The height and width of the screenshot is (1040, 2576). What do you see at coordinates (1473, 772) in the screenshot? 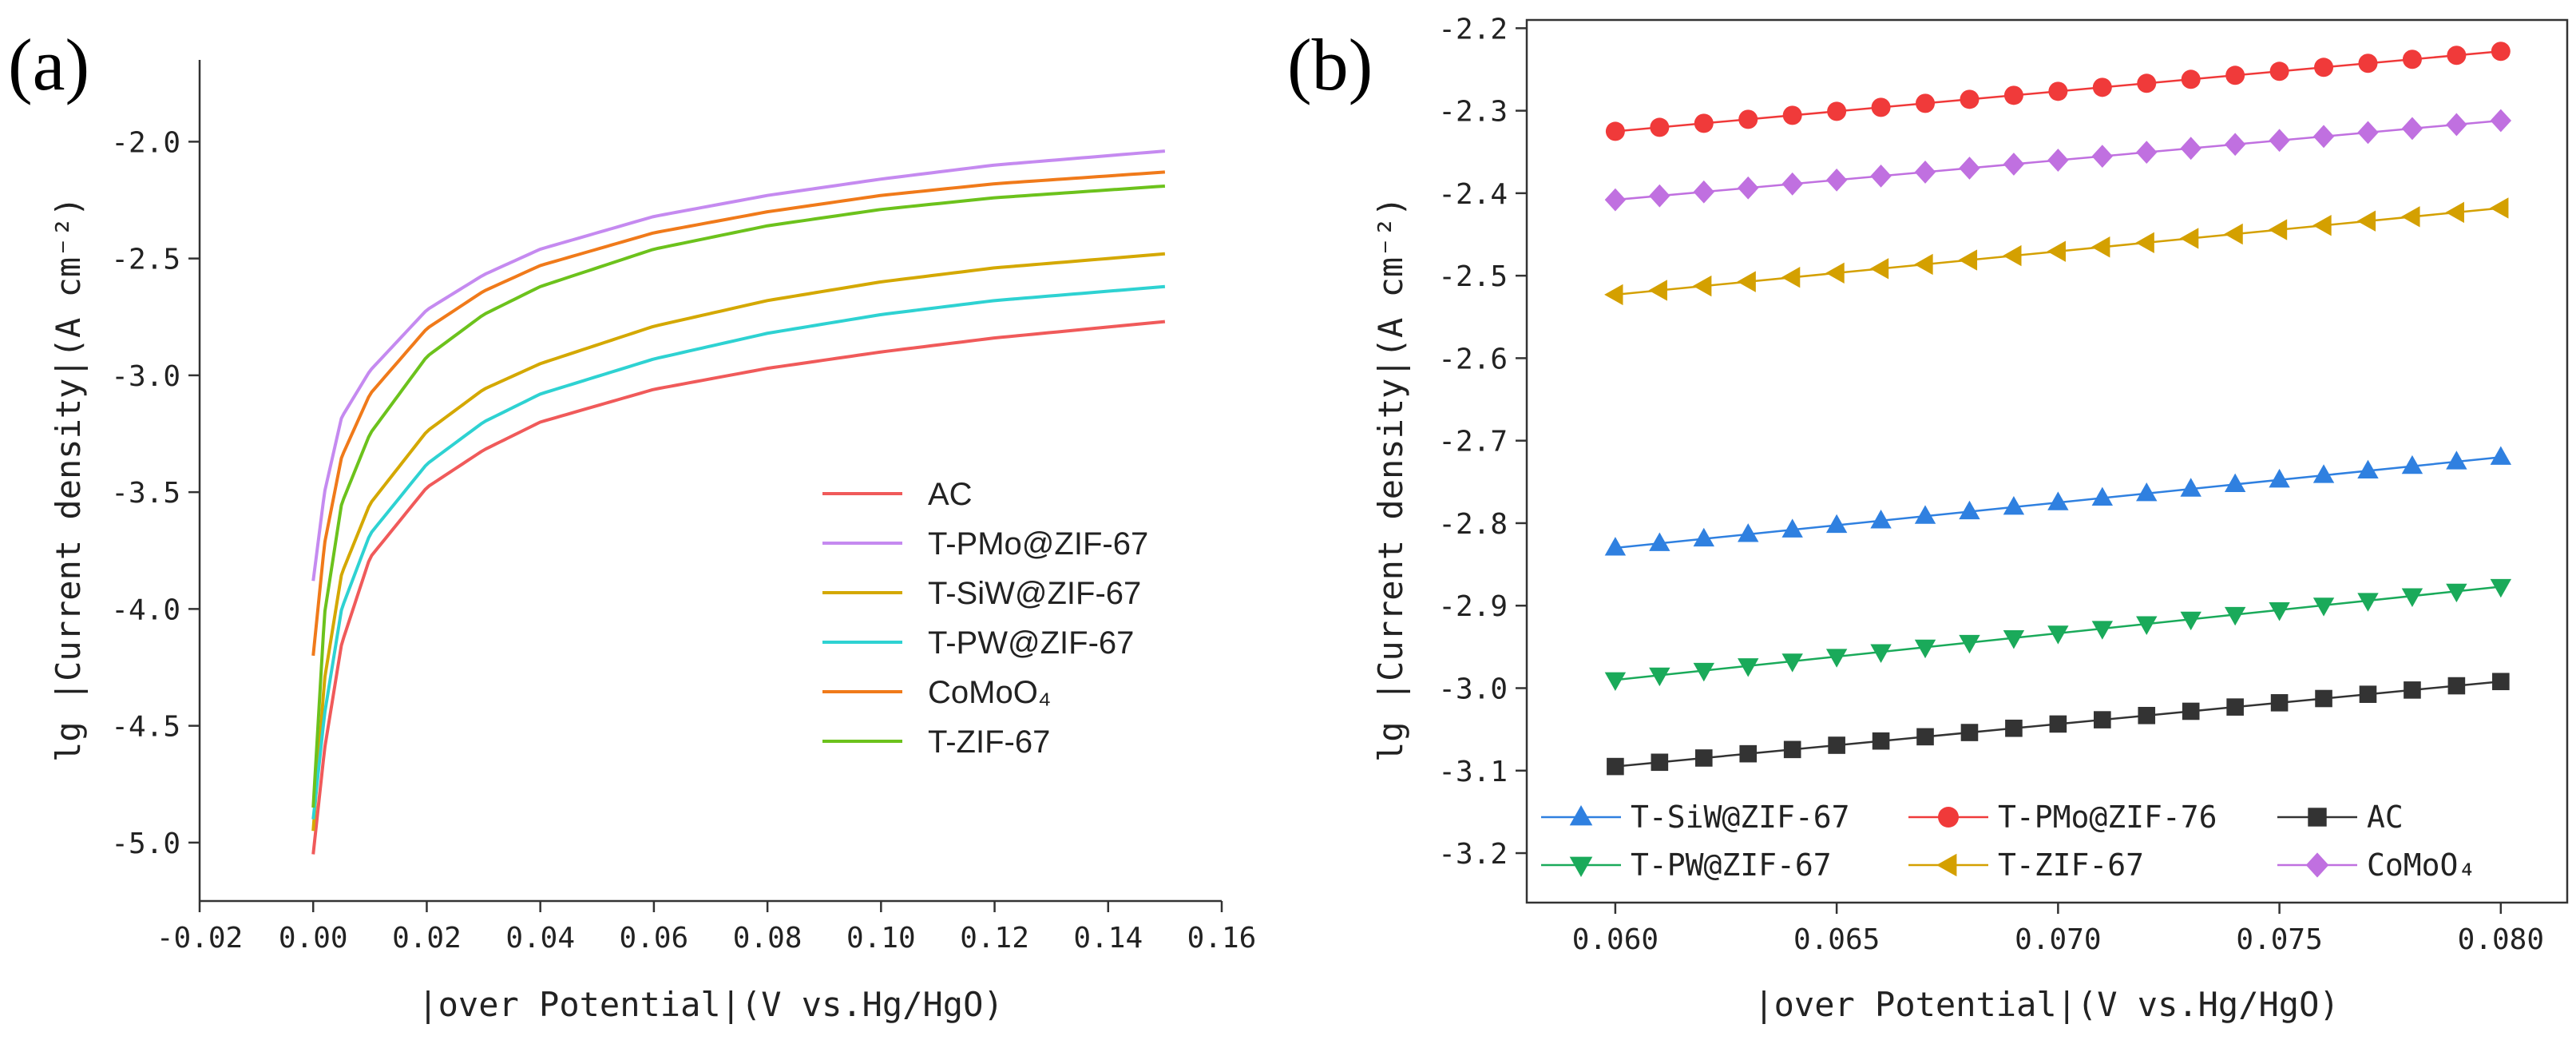
I see `panel-b-y-tick-label: -3.1` at bounding box center [1473, 772].